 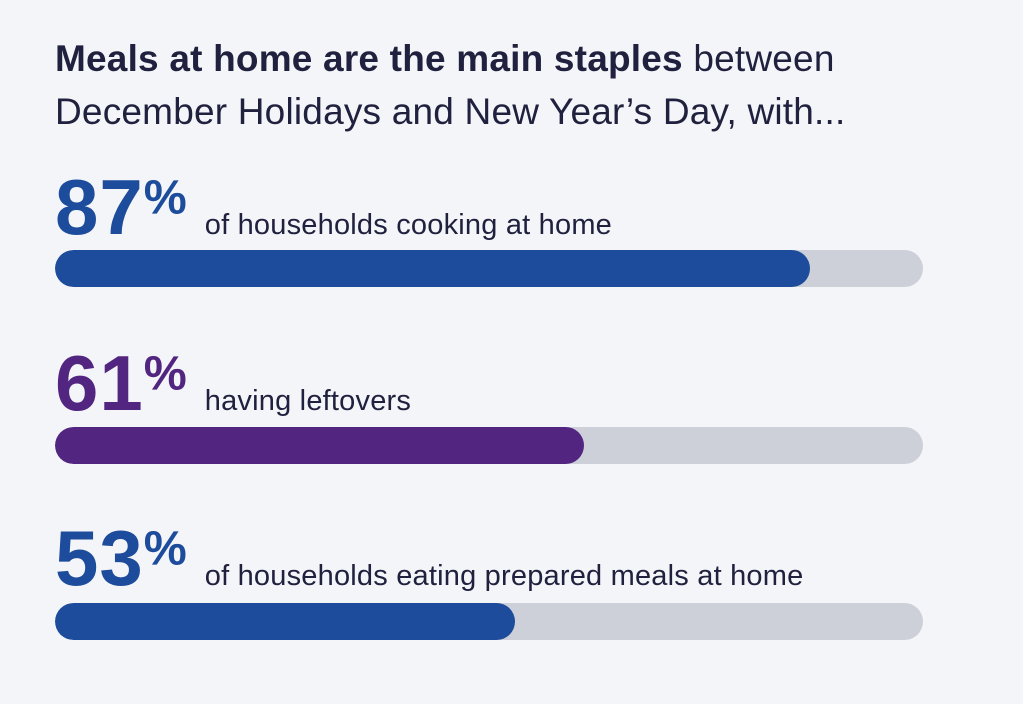 I want to click on stat-row-cooking-at-home: 87% of households cooking at home, so click(x=333, y=207).